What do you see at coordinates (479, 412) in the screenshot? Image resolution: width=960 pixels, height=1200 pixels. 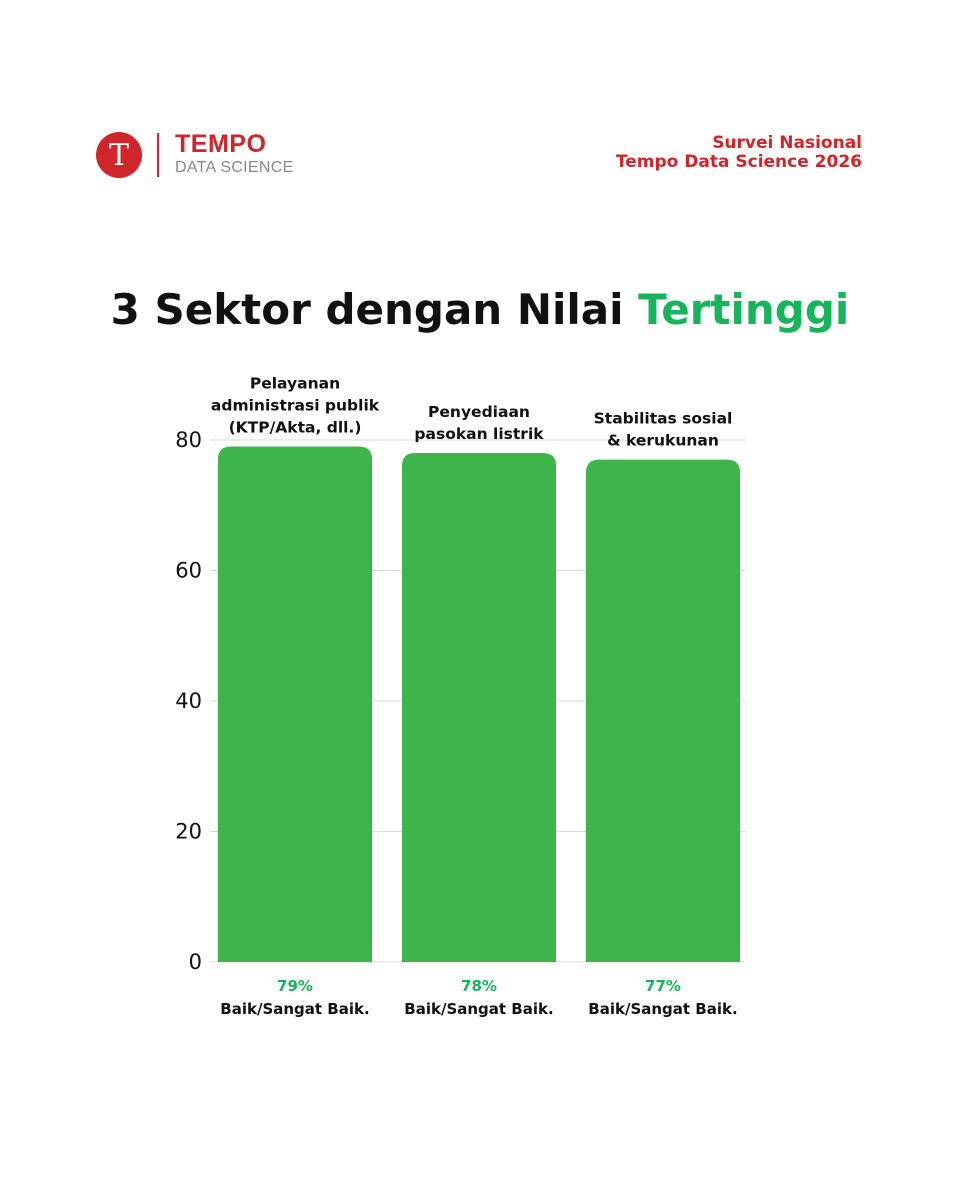 I see `category-label: Penyediaan` at bounding box center [479, 412].